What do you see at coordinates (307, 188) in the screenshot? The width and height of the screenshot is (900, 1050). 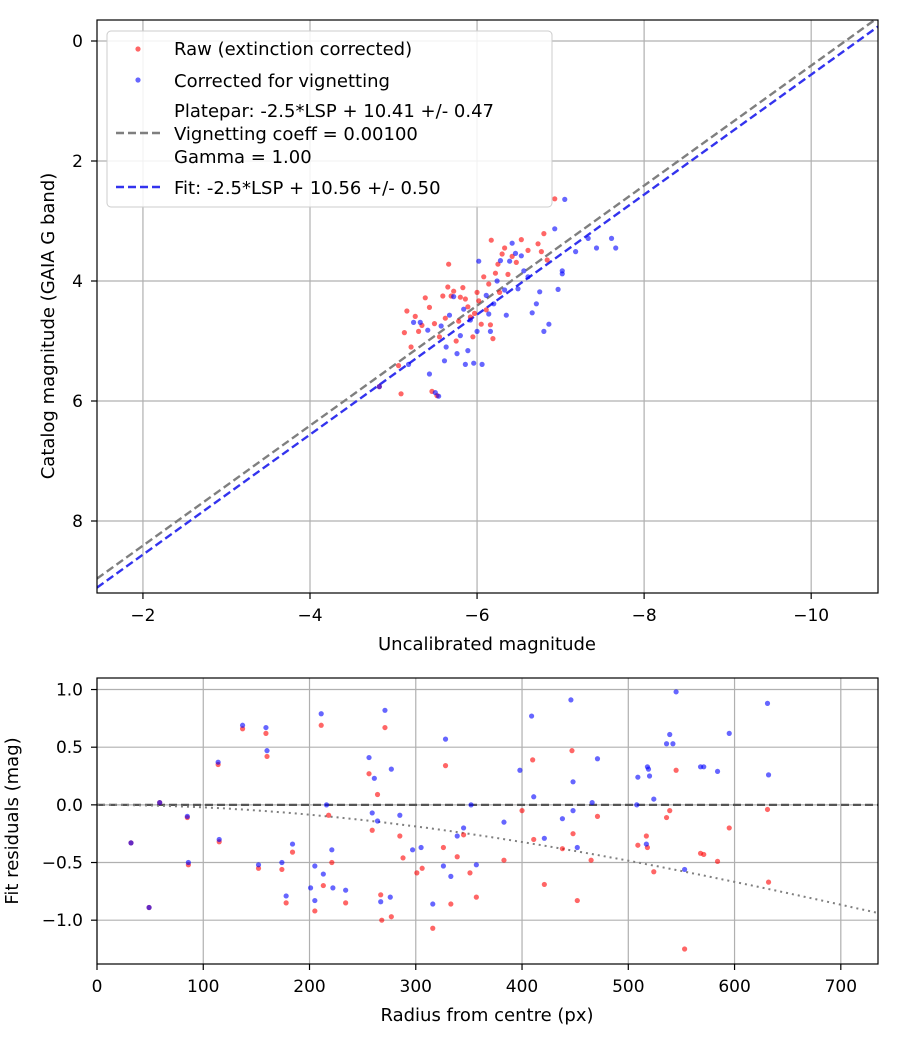 I see `legend-fit-label: Fit: -2.5*LSP + 10.56 +/- 0.50` at bounding box center [307, 188].